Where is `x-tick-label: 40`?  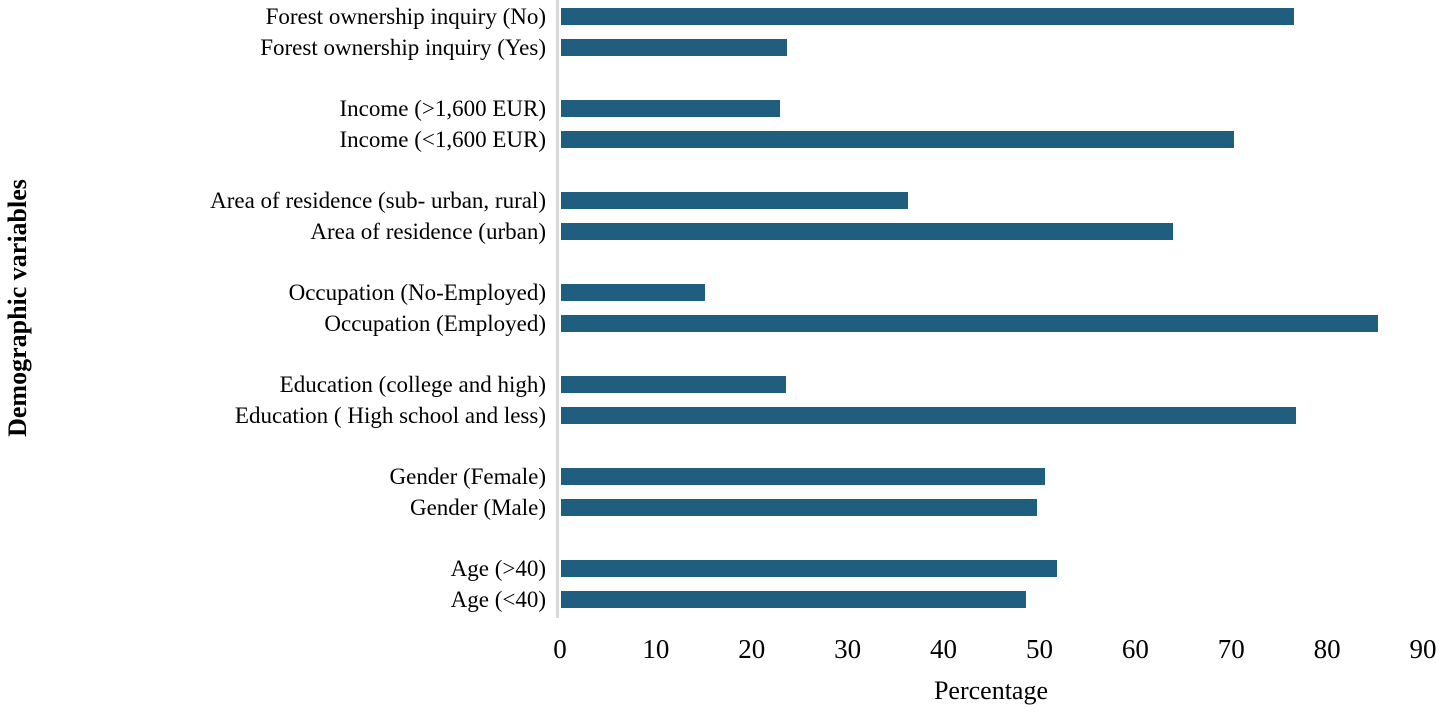
x-tick-label: 40 is located at coordinates (944, 649).